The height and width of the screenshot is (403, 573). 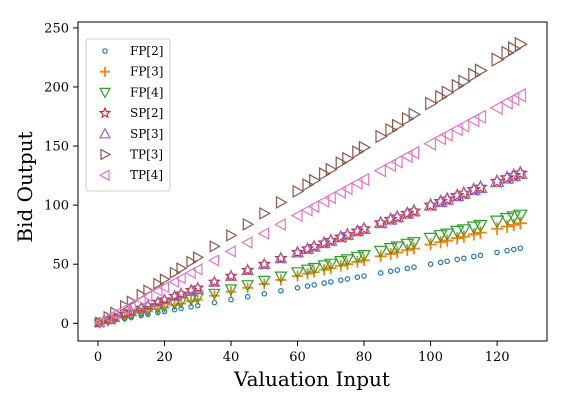 I want to click on legend-item: TP[4], so click(x=130, y=175).